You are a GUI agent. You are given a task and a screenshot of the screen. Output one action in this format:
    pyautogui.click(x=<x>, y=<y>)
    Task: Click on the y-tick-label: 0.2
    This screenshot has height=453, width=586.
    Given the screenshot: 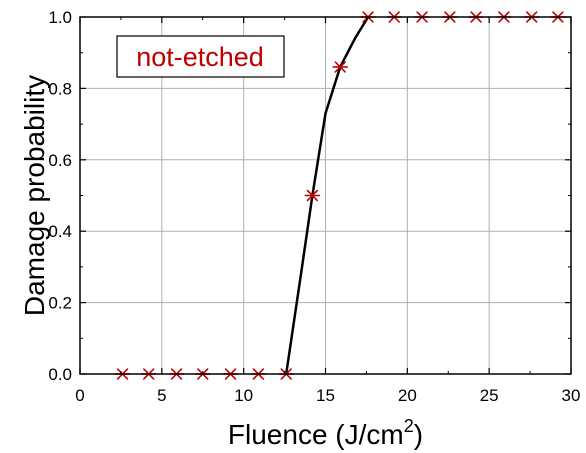 What is the action you would take?
    pyautogui.click(x=60, y=303)
    